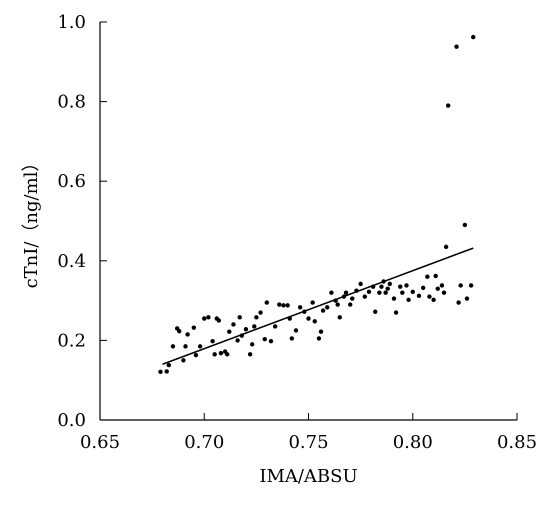 This screenshot has width=546, height=511. Describe the element at coordinates (71, 22) in the screenshot. I see `y-tick-label: 1.0` at that location.